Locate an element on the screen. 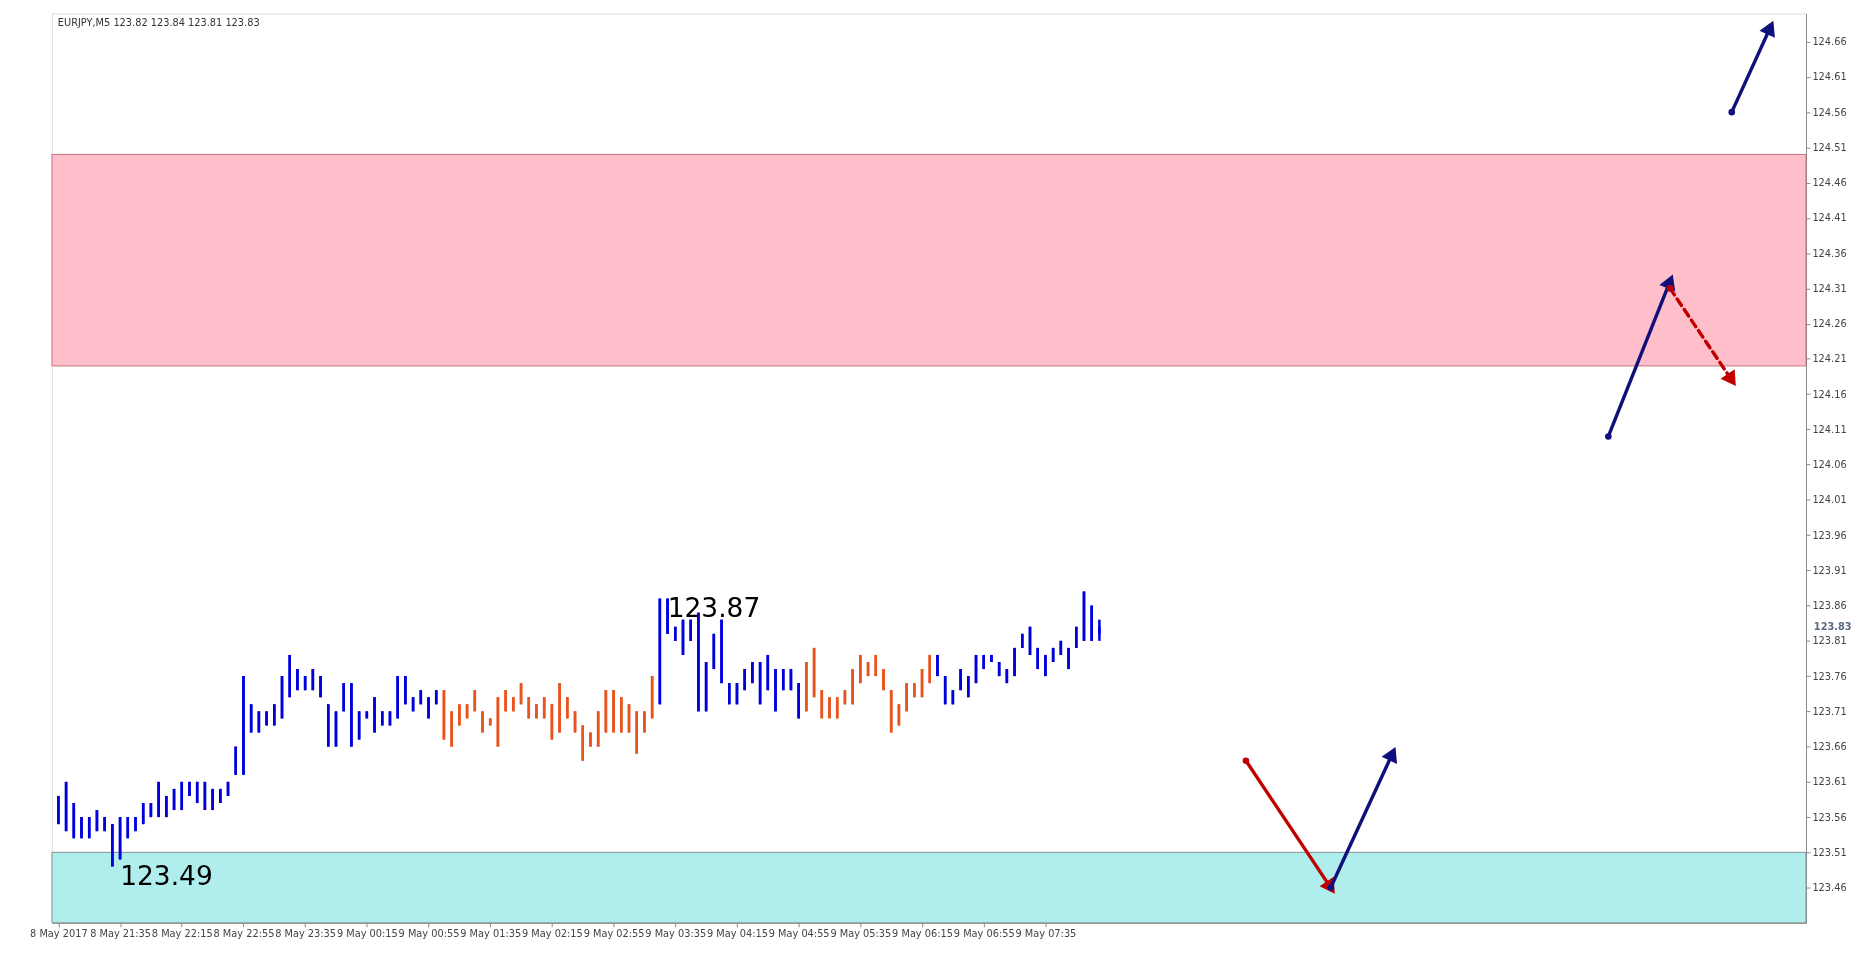 This screenshot has height=967, width=1856. y-tick-label: 123.71 is located at coordinates (1829, 711).